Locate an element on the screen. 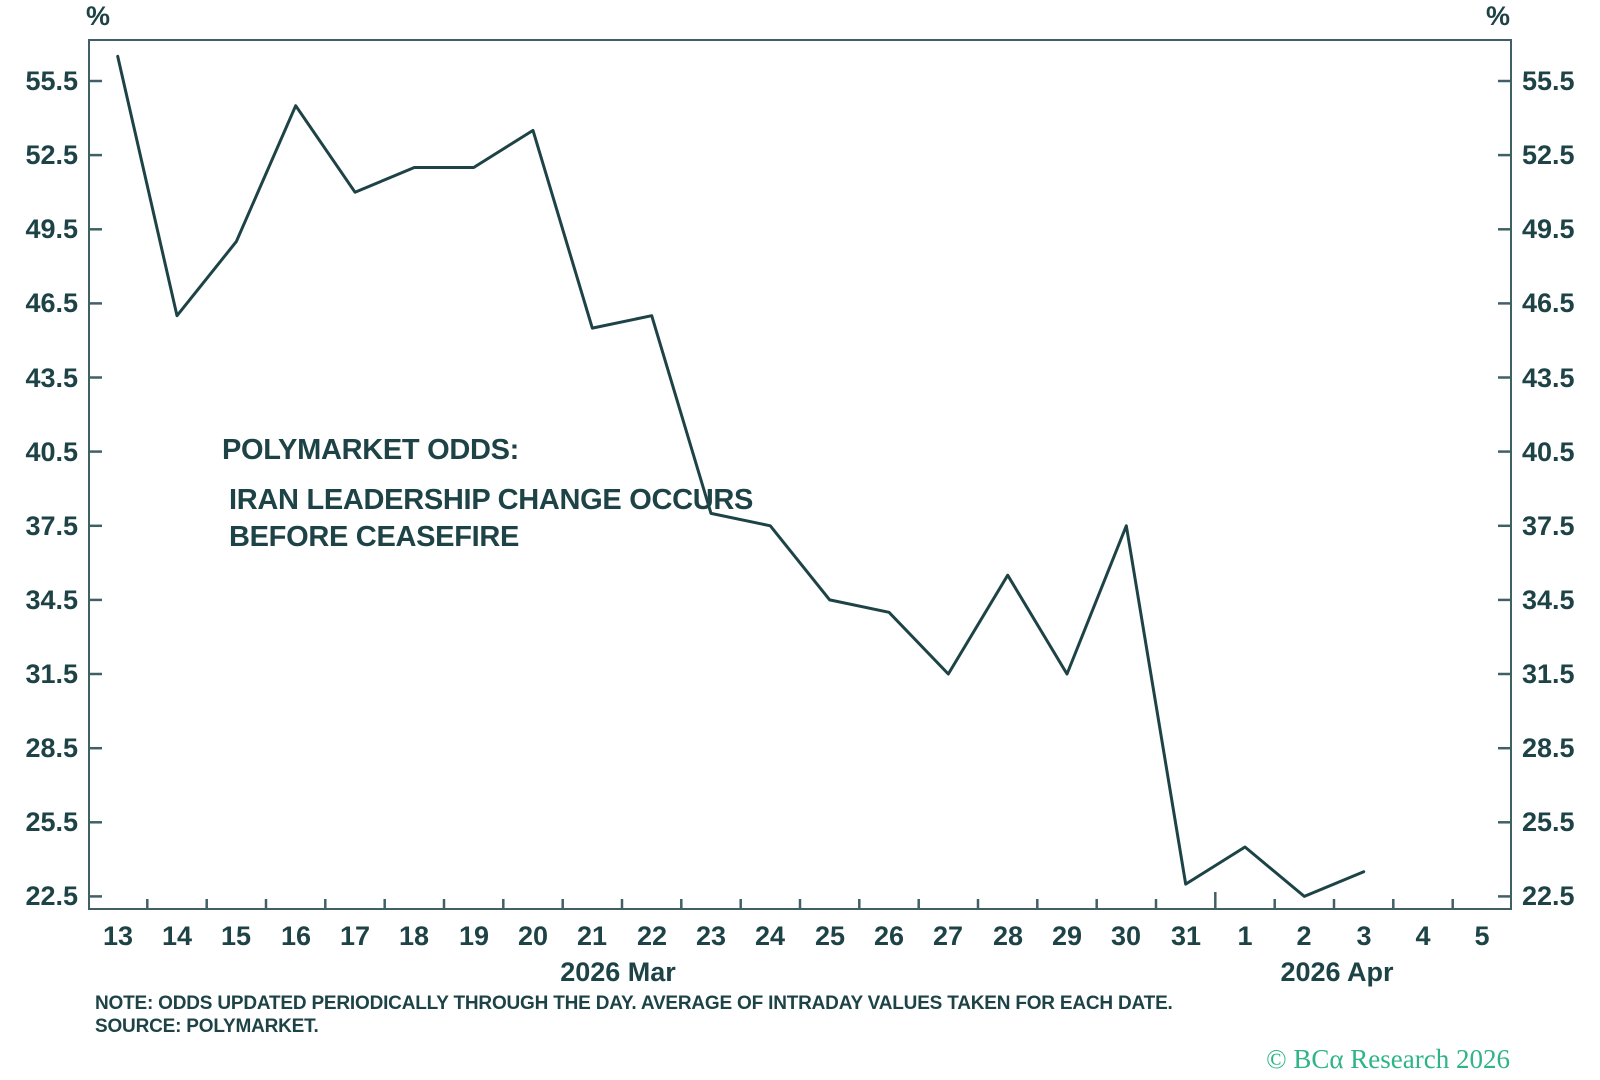  x-axis-date-label: 25 is located at coordinates (830, 936).